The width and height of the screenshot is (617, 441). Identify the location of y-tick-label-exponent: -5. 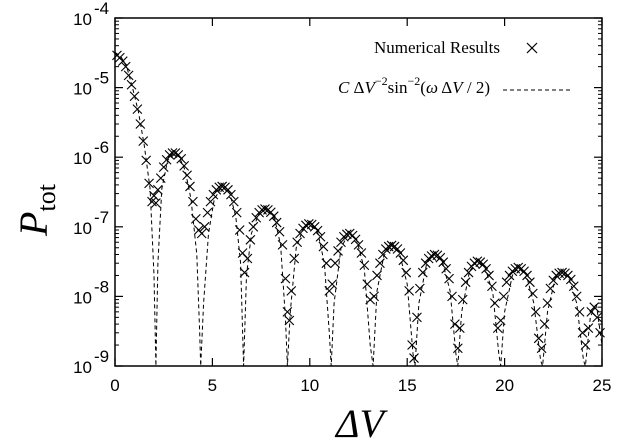
(101, 78).